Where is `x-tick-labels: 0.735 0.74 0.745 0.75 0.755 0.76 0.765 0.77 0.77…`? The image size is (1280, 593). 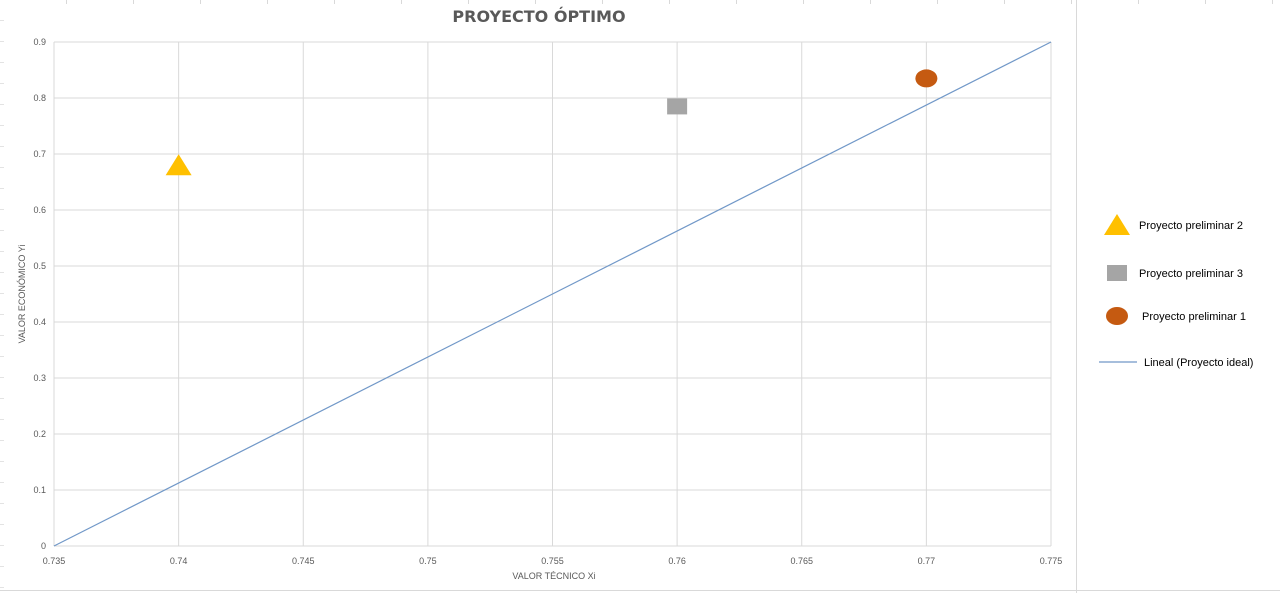 x-tick-labels: 0.735 0.74 0.745 0.75 0.755 0.76 0.765 0.77 0.77… is located at coordinates (553, 561).